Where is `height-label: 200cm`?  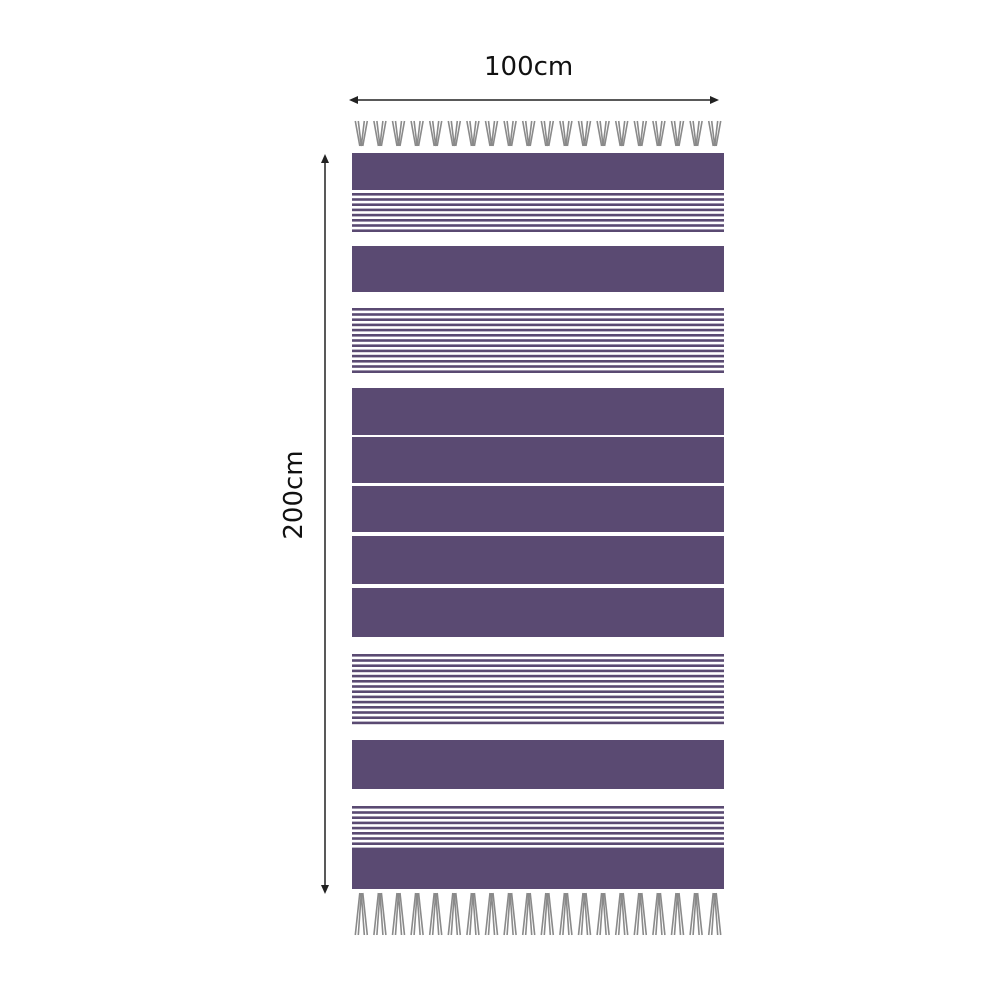 height-label: 200cm is located at coordinates (294, 495).